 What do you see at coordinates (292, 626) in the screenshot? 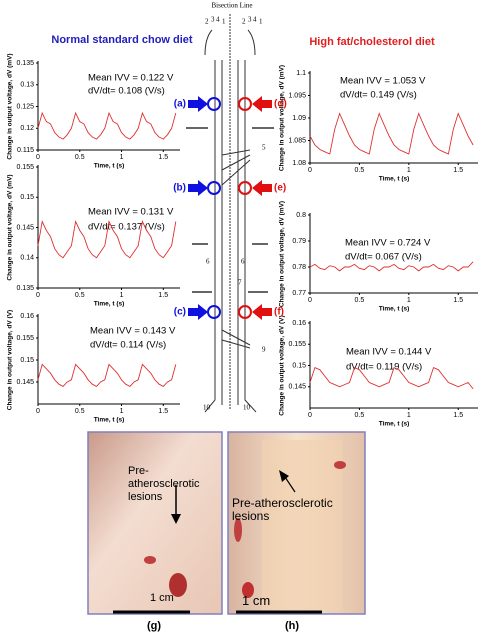
I see `photo-caption: (h)` at bounding box center [292, 626].